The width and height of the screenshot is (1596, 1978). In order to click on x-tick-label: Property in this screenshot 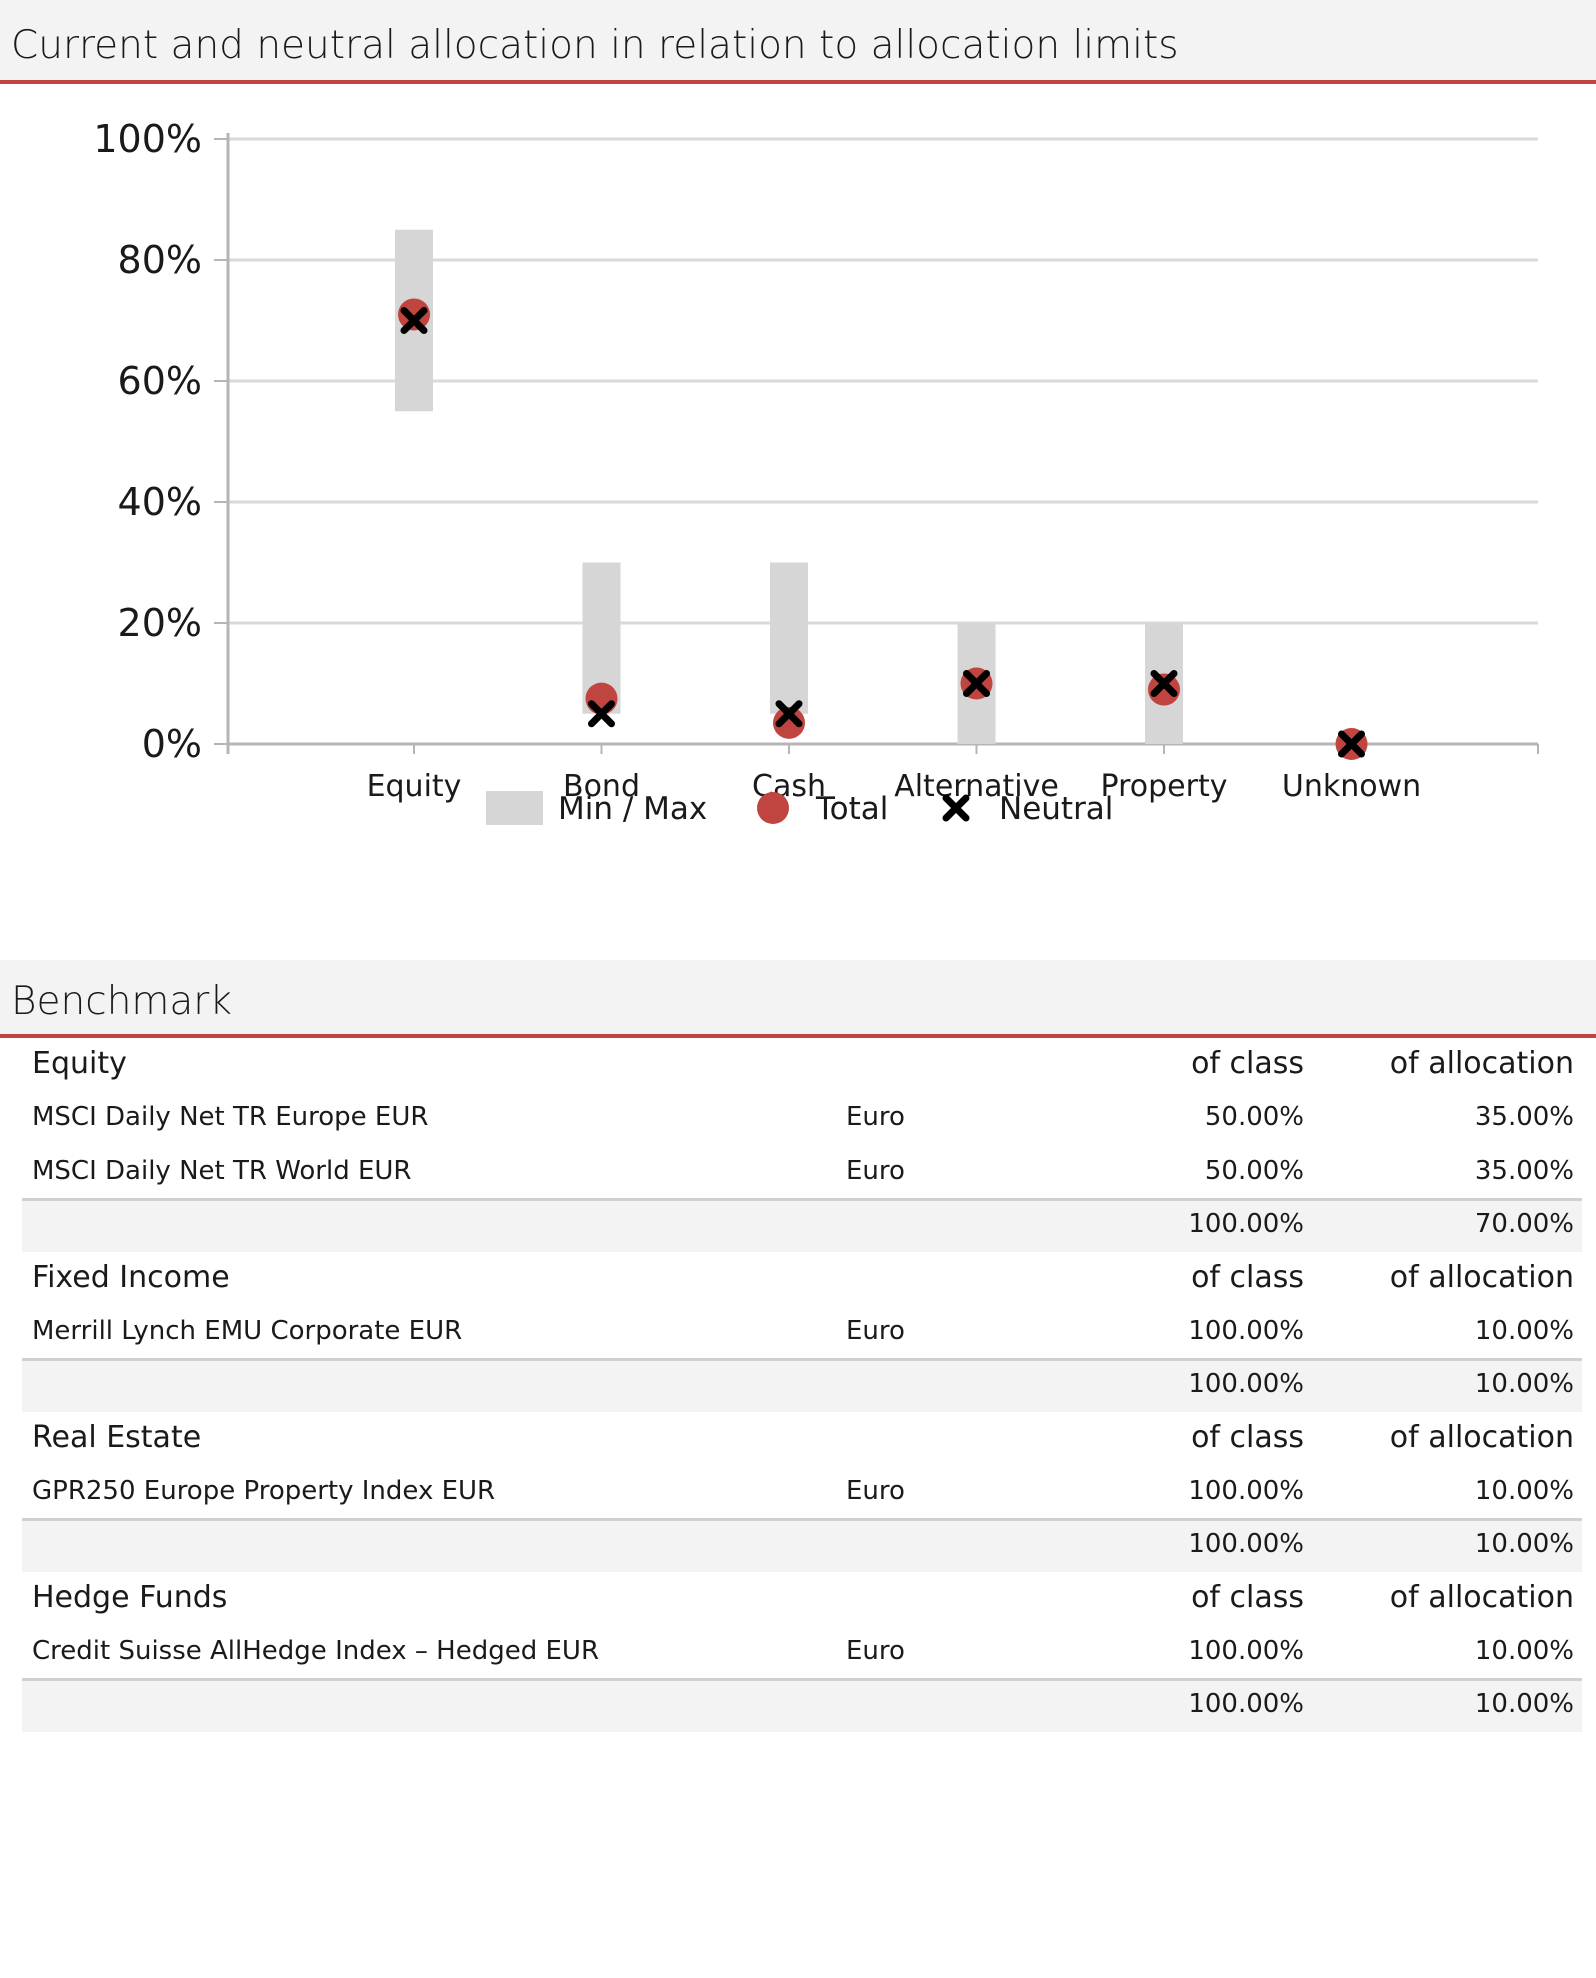, I will do `click(1164, 786)`.